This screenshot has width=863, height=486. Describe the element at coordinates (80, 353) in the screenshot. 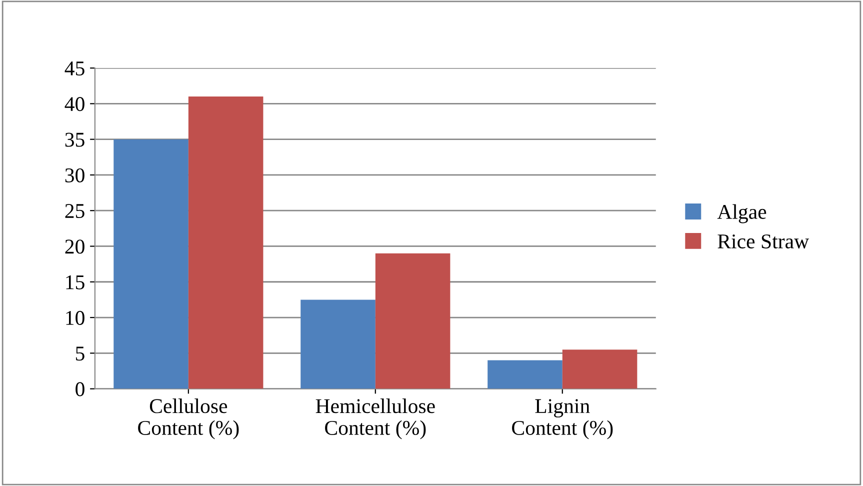

I see `y-tick-label: 5` at that location.